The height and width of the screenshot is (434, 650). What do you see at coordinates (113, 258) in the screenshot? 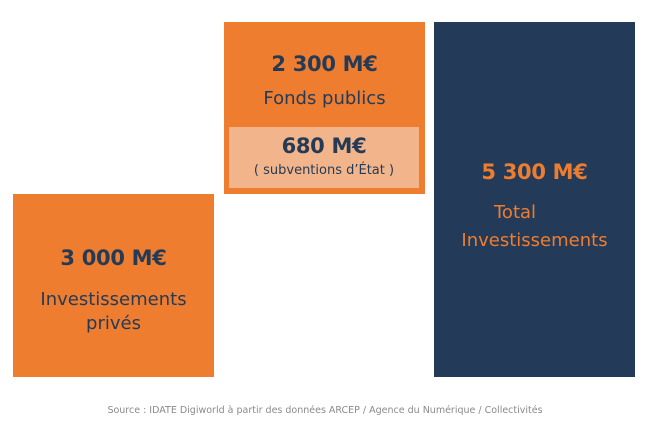
I see `private-amount: 3 000 M€` at bounding box center [113, 258].